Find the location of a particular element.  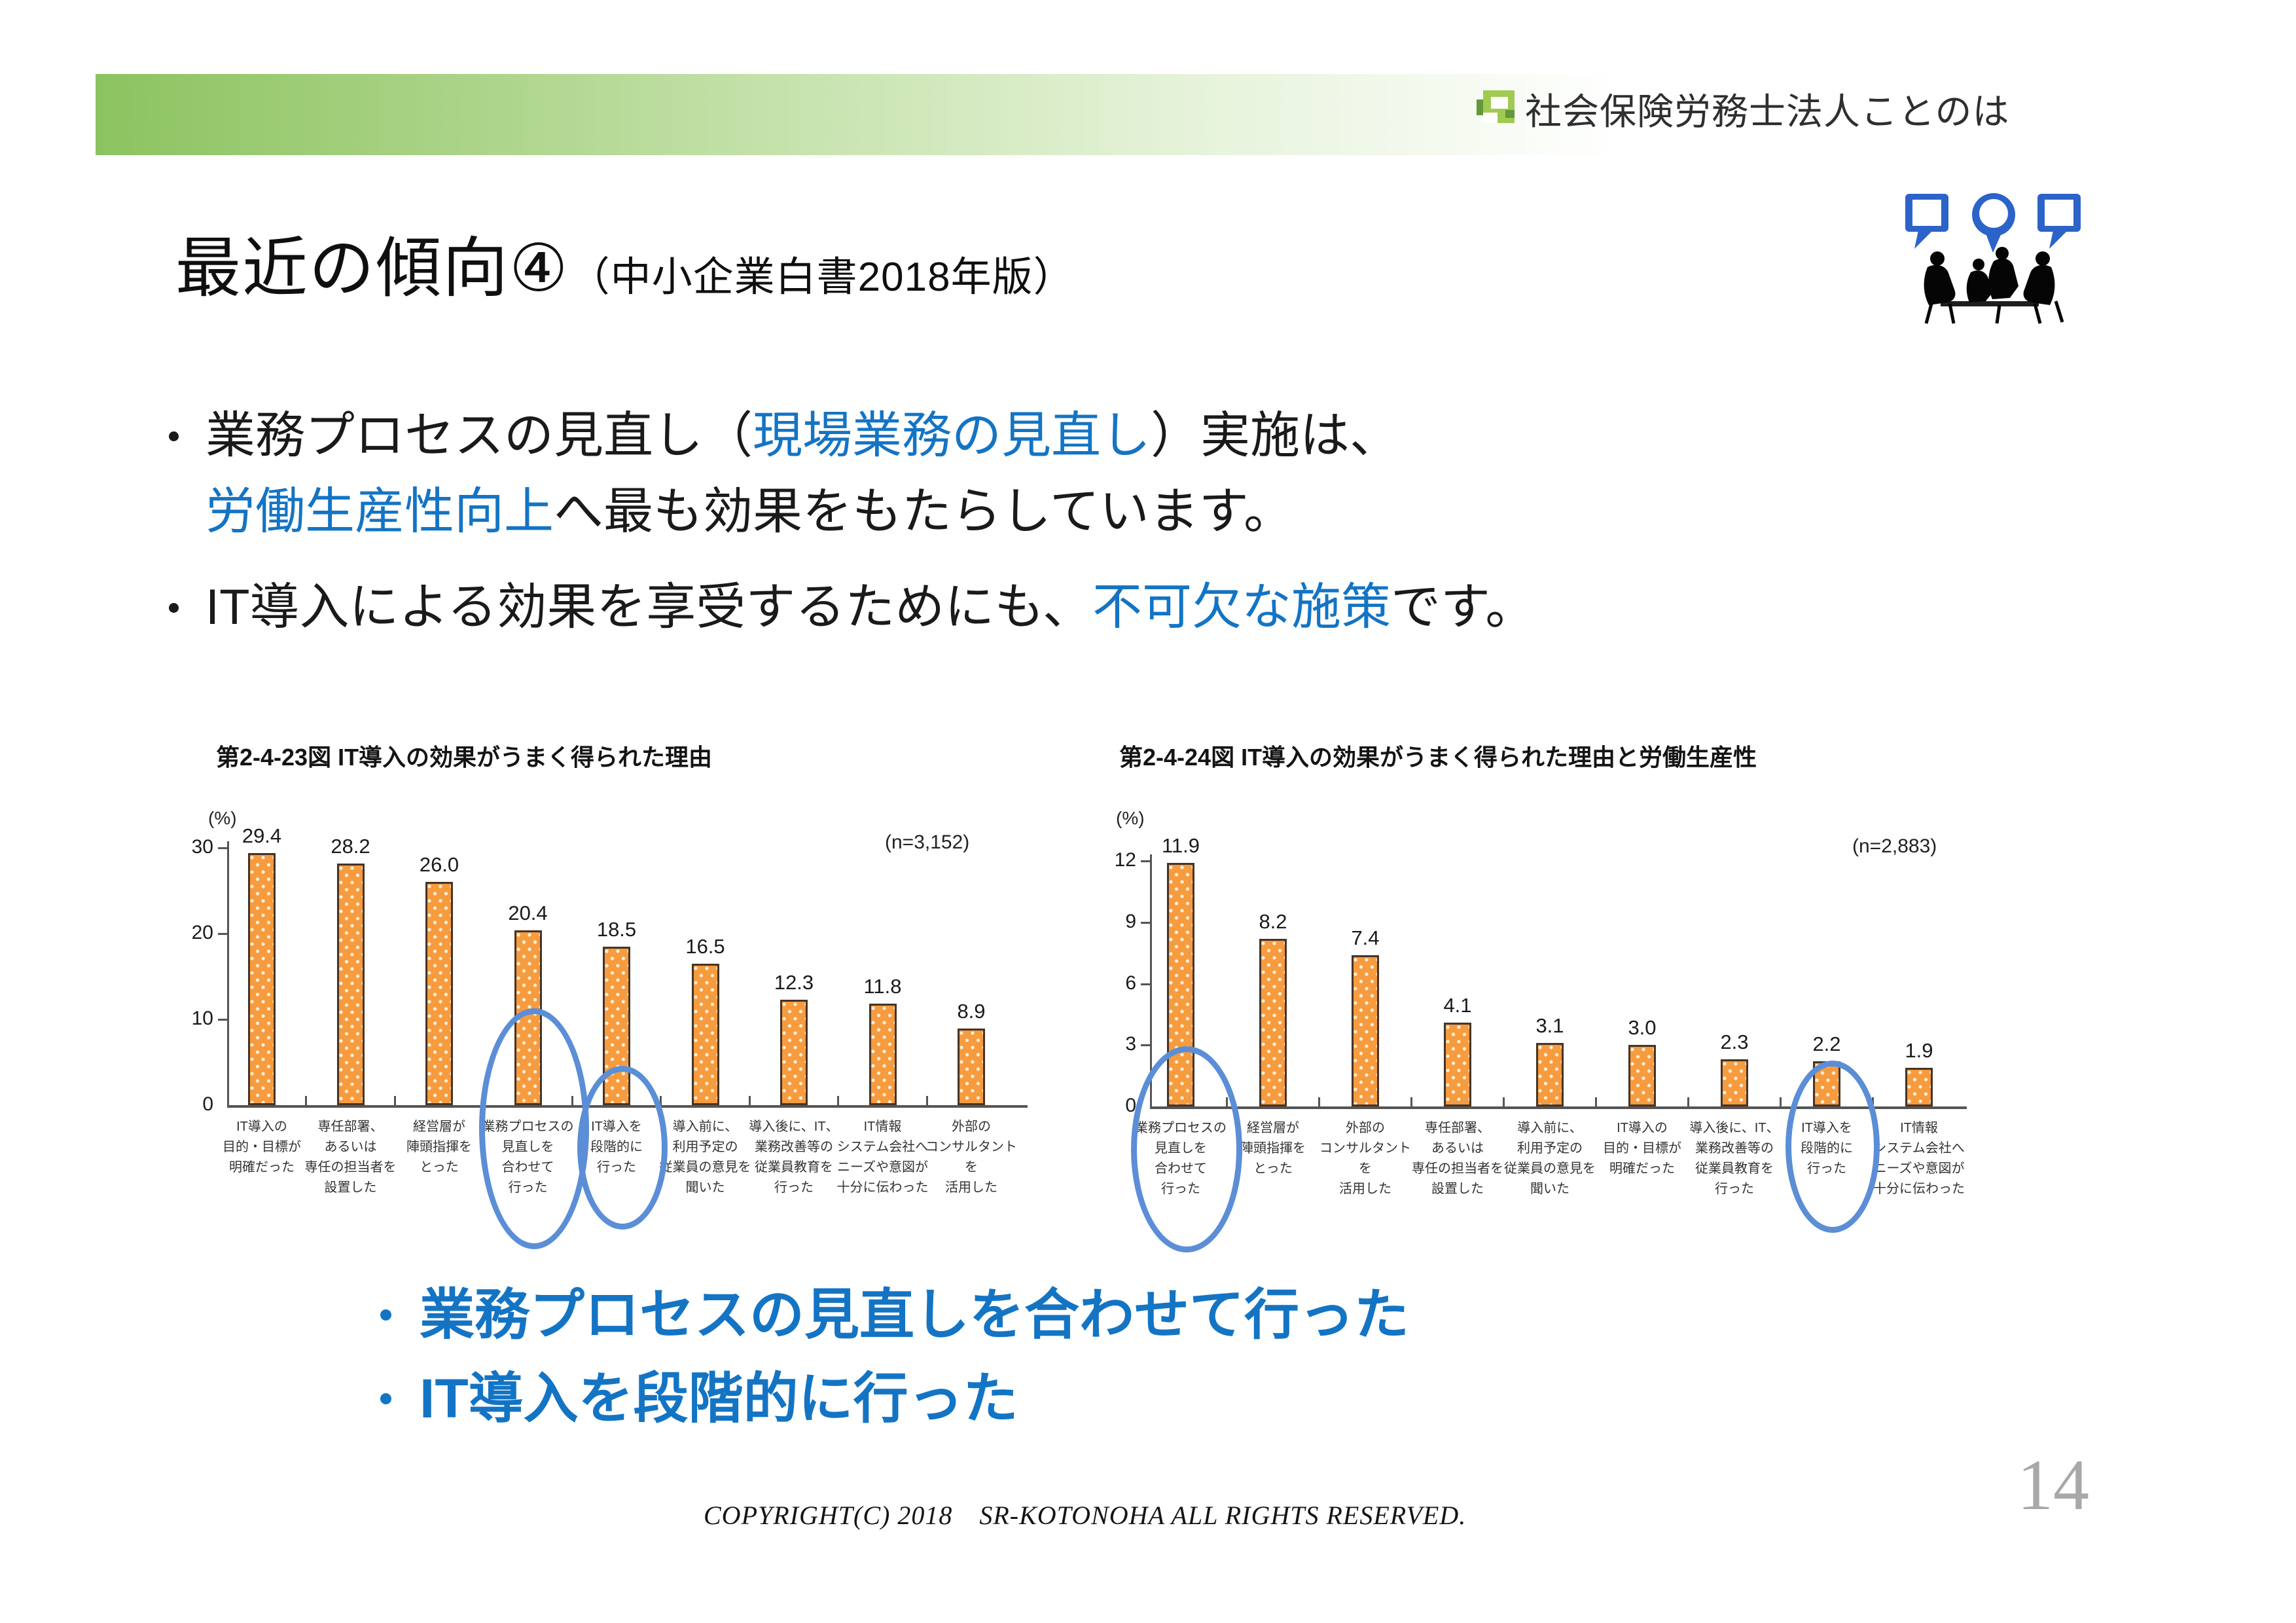

sample-size-label: (n=2,883) is located at coordinates (1894, 846).